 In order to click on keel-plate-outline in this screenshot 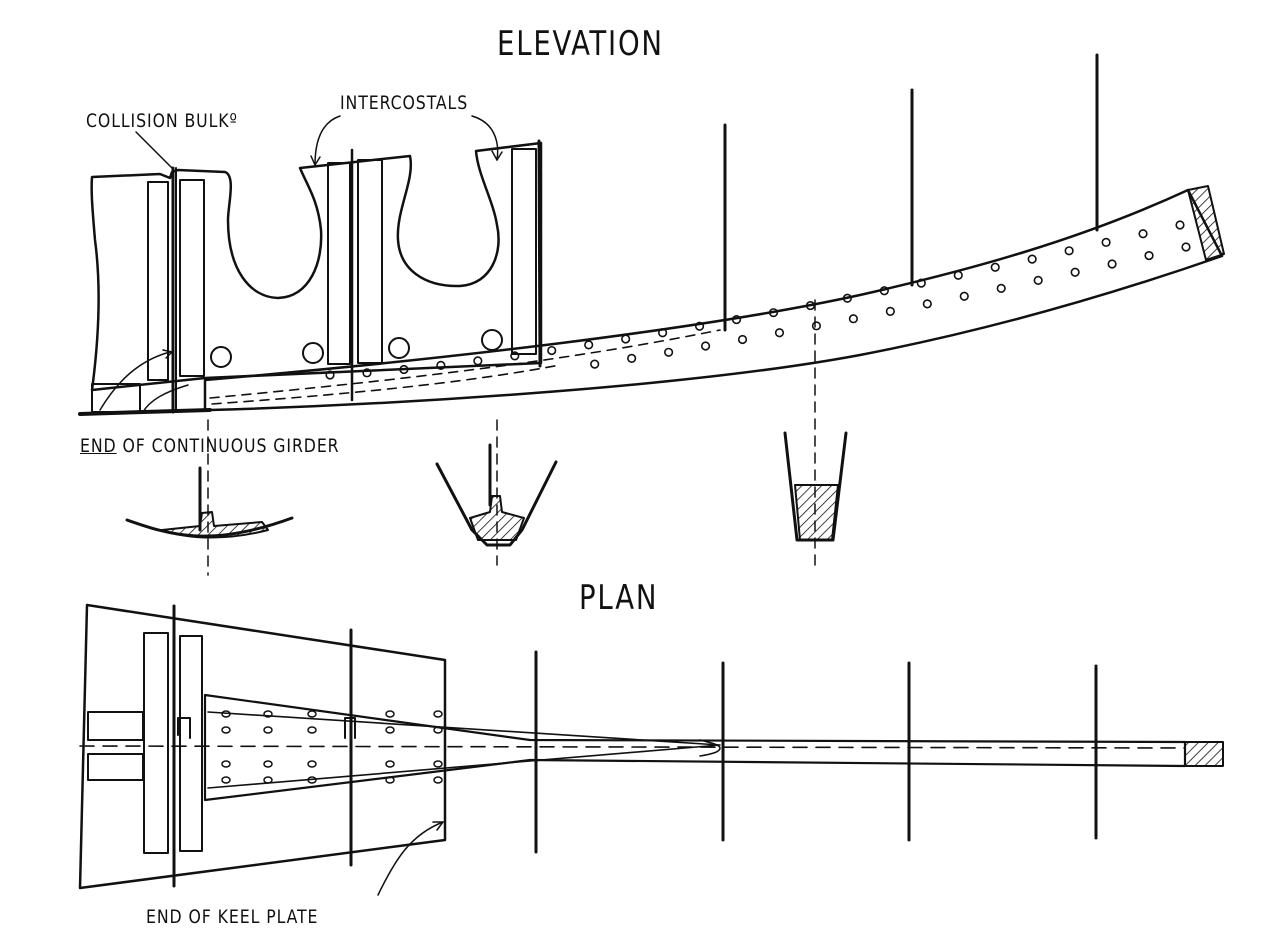, I will do `click(262, 746)`.